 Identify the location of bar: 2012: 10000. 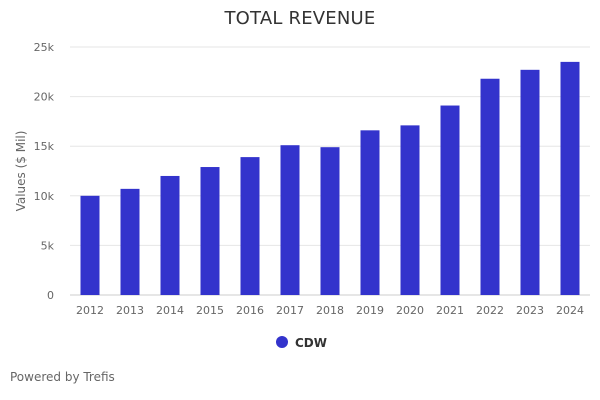
(90, 245).